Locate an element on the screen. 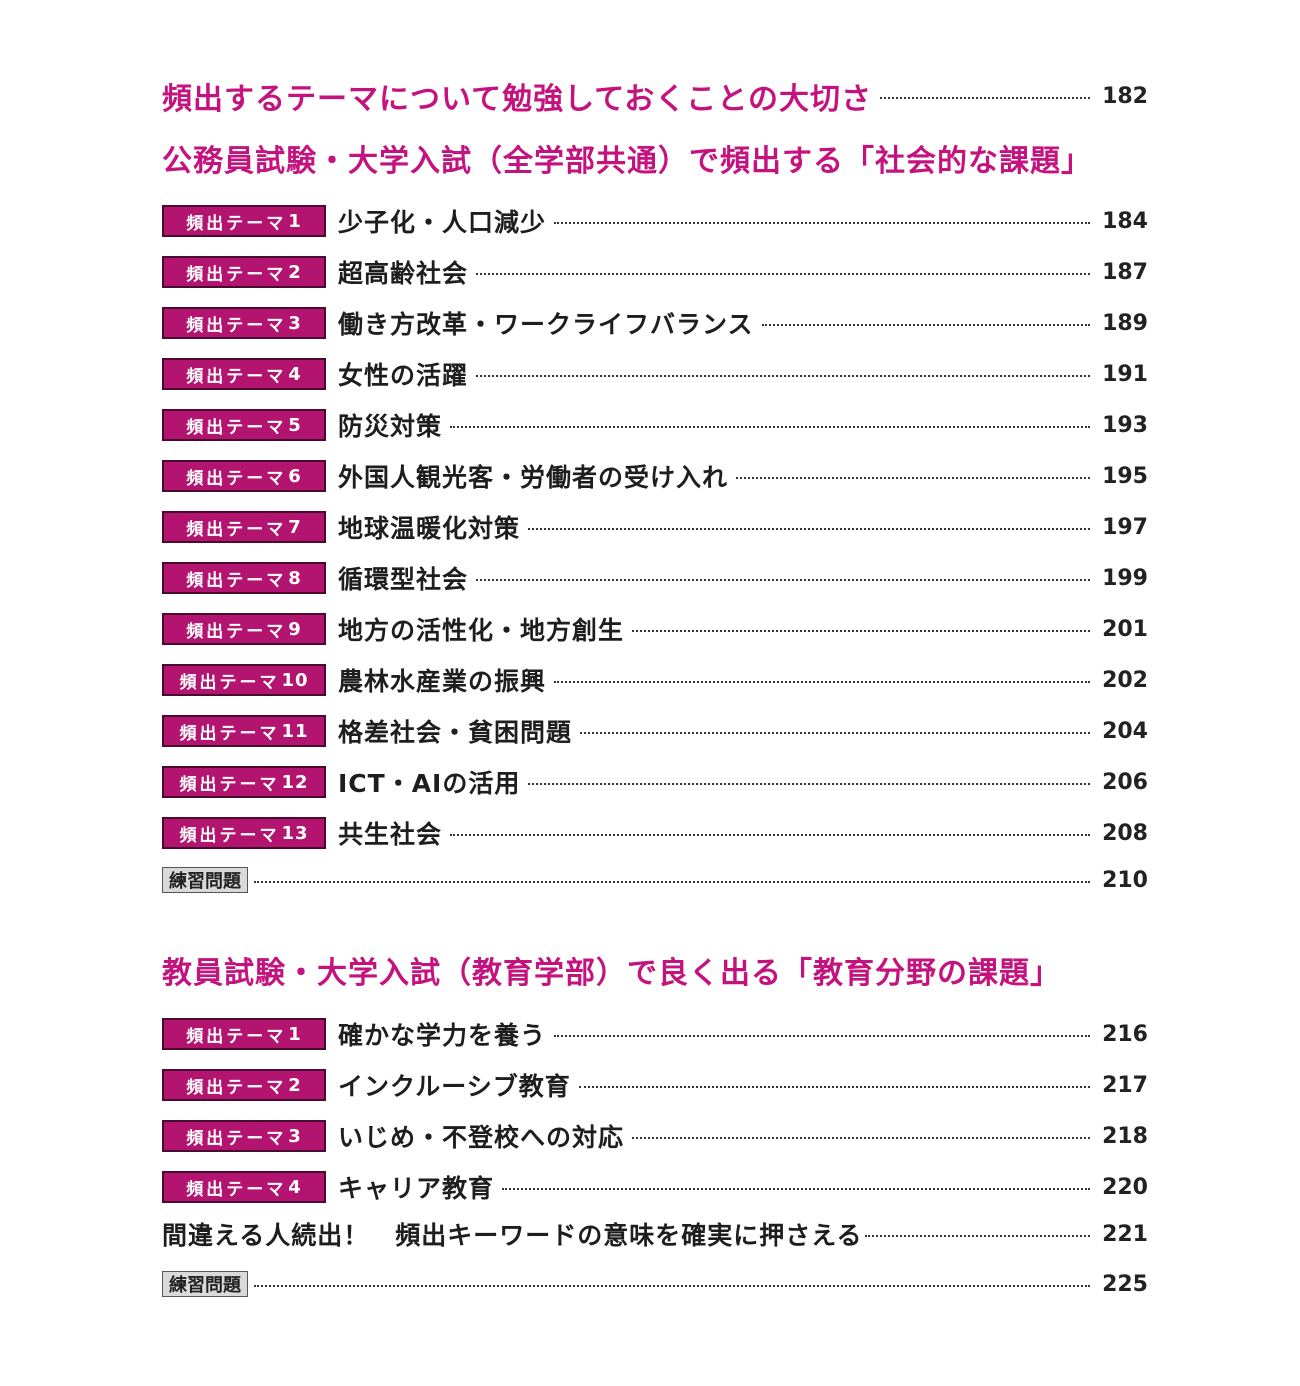  theme-badge: 頻出テーマ 9 is located at coordinates (244, 629).